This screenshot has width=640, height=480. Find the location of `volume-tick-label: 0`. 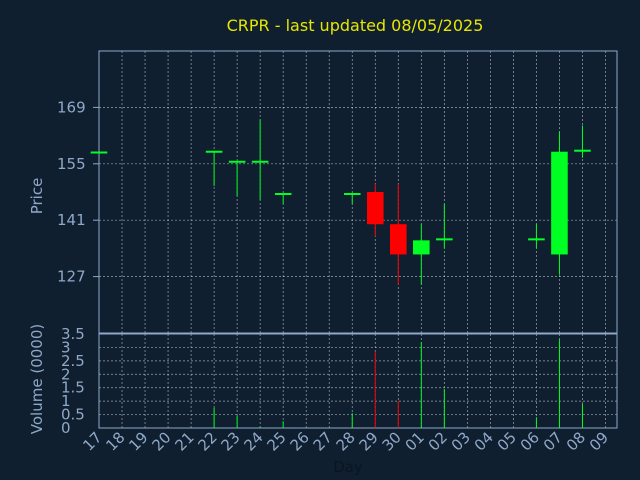

volume-tick-label: 0 is located at coordinates (66, 428).